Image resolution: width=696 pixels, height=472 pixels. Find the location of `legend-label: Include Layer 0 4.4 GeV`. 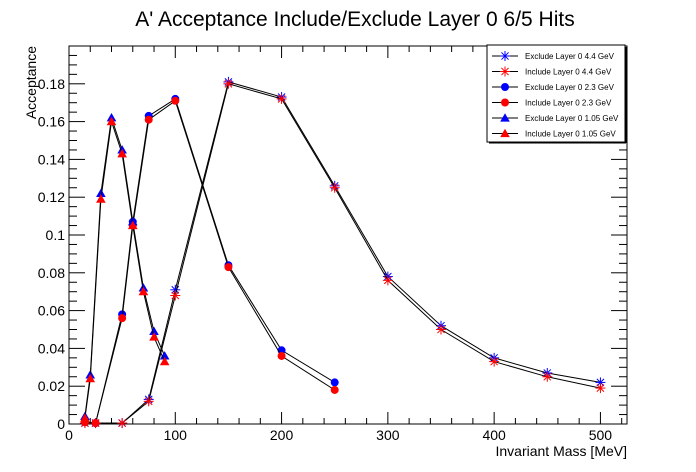

legend-label: Include Layer 0 4.4 GeV is located at coordinates (568, 72).